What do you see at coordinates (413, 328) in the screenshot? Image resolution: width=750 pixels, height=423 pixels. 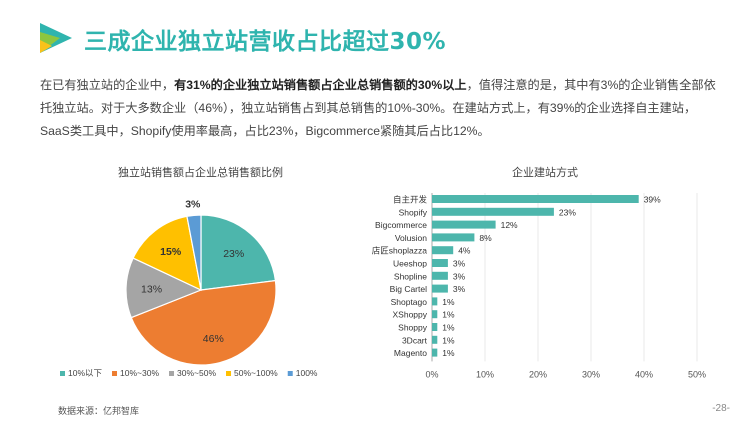 I see `bar-category-10: Shoppy` at bounding box center [413, 328].